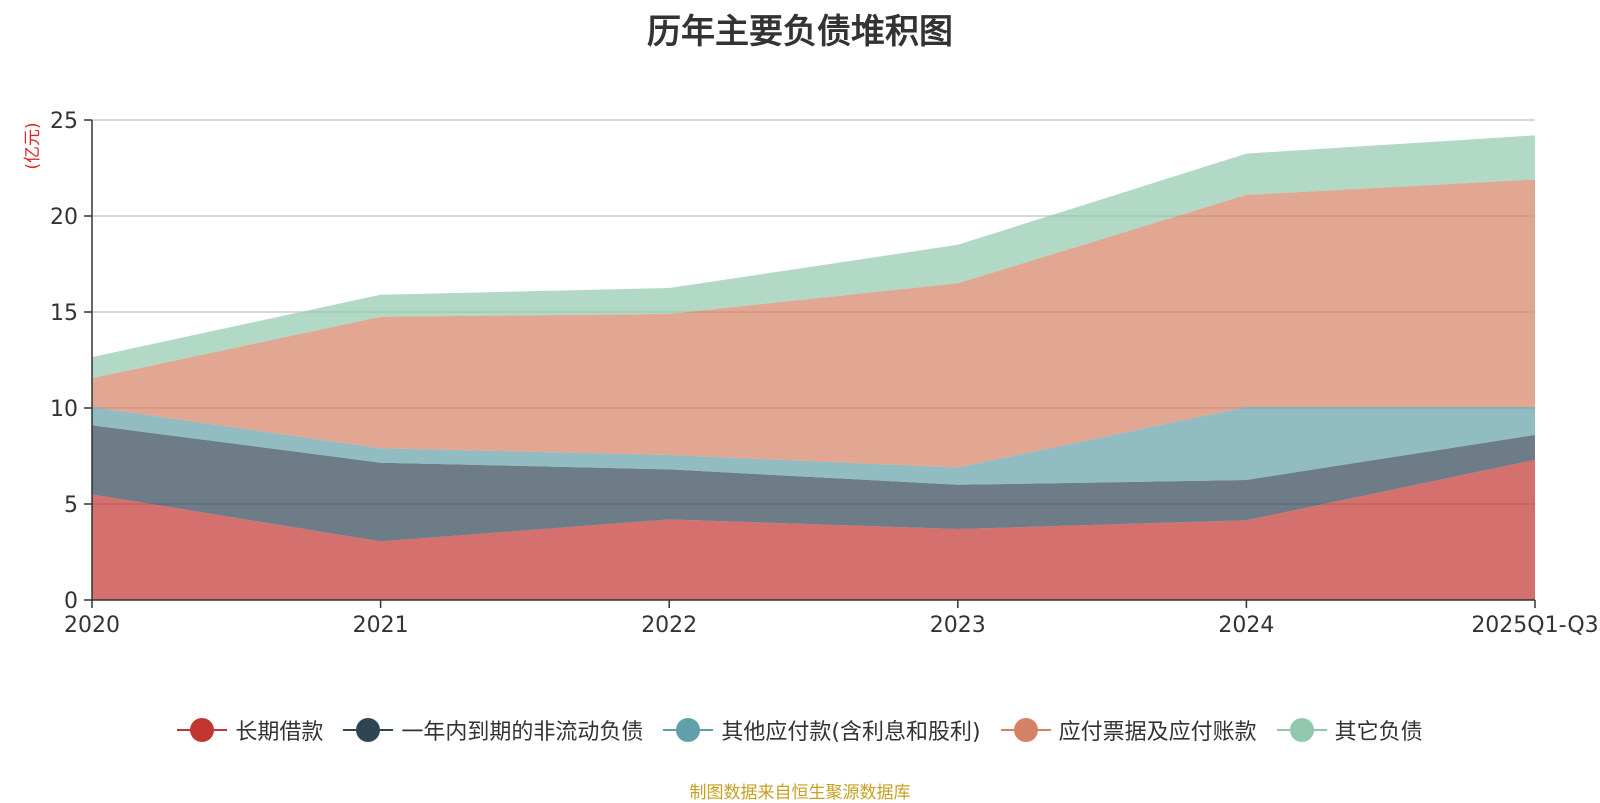  Describe the element at coordinates (669, 625) in the screenshot. I see `x-tick-label: 2022` at that location.